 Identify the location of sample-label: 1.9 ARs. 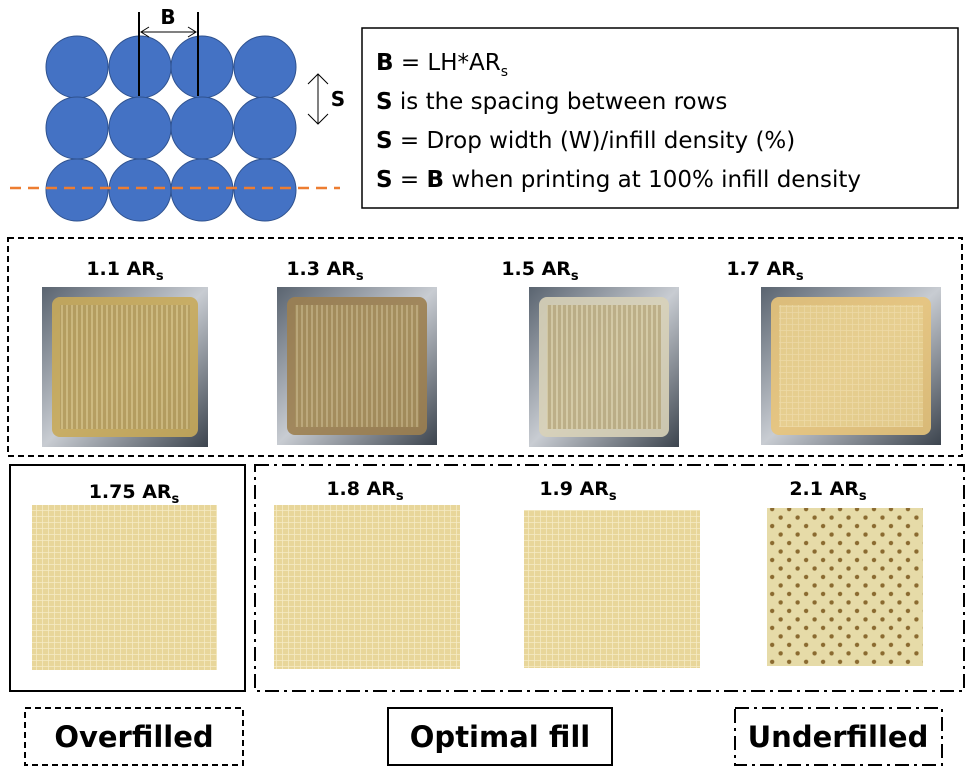
(578, 491).